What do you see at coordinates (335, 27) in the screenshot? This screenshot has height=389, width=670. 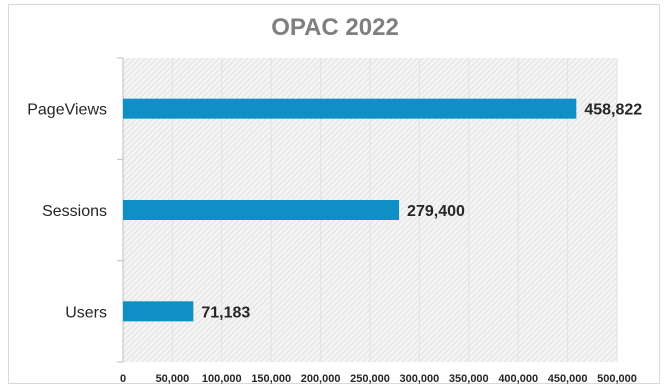 I see `chart-title: OPAC 2022` at bounding box center [335, 27].